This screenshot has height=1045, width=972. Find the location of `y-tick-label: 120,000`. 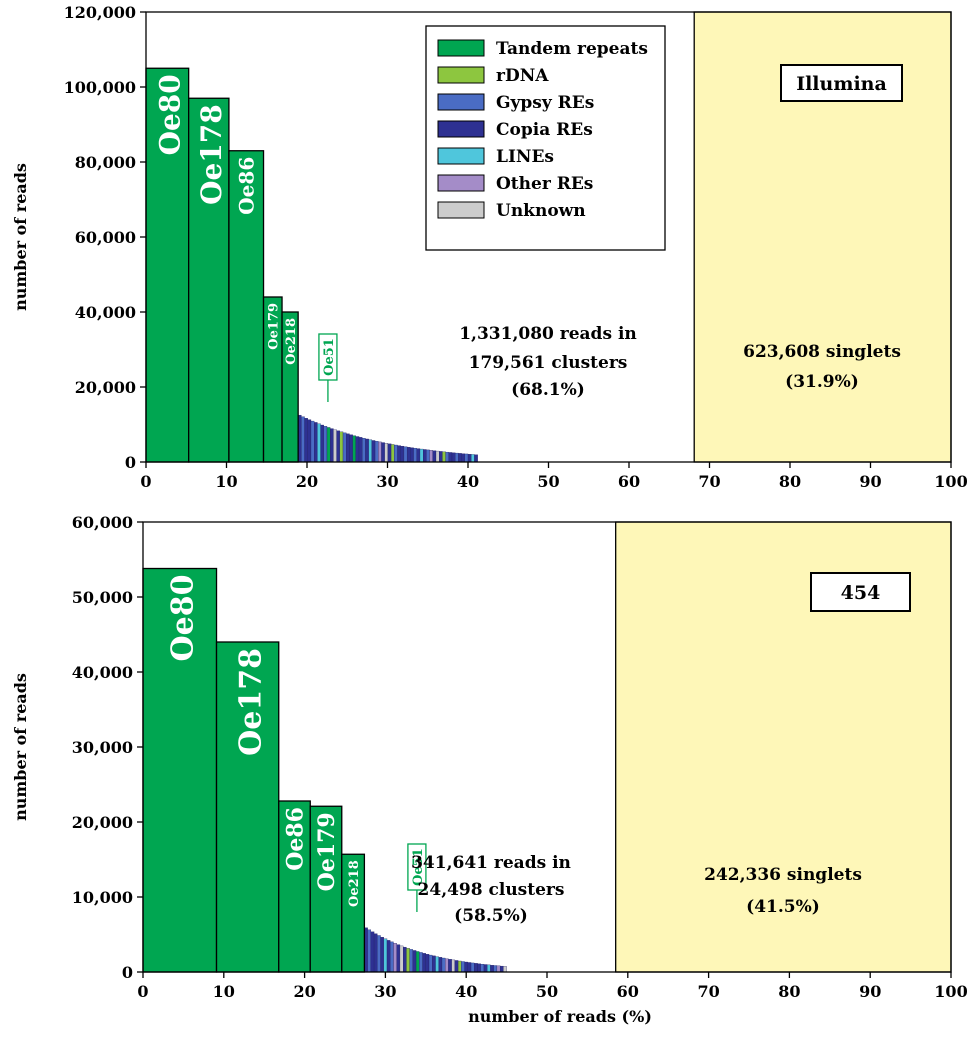

y-tick-label: 120,000 is located at coordinates (100, 12).